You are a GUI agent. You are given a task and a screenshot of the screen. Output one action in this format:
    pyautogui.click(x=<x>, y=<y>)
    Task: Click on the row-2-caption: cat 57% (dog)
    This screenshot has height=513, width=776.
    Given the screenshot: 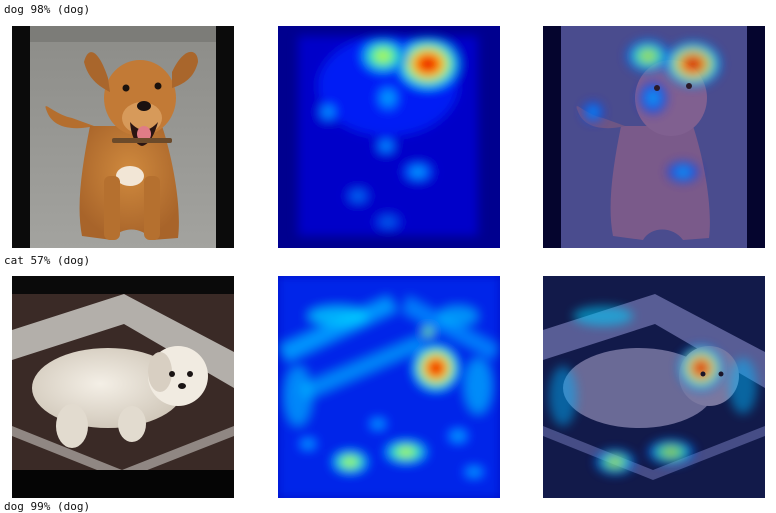 What is the action you would take?
    pyautogui.click(x=47, y=260)
    